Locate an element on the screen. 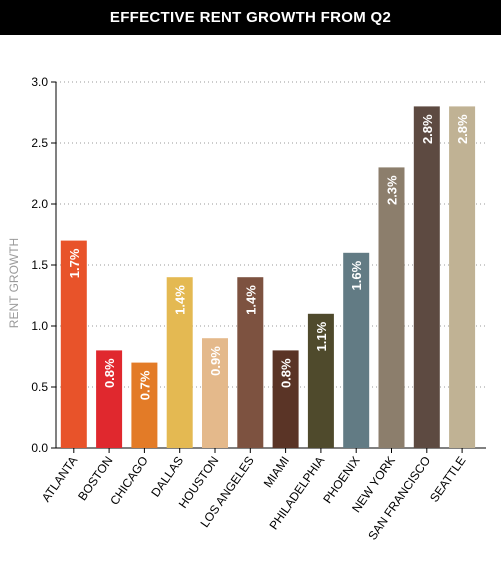 This screenshot has width=501, height=570. y-tick-labels: 0.0 0.5 1.0 1.5 2.0 2.5 3.0 is located at coordinates (39, 265).